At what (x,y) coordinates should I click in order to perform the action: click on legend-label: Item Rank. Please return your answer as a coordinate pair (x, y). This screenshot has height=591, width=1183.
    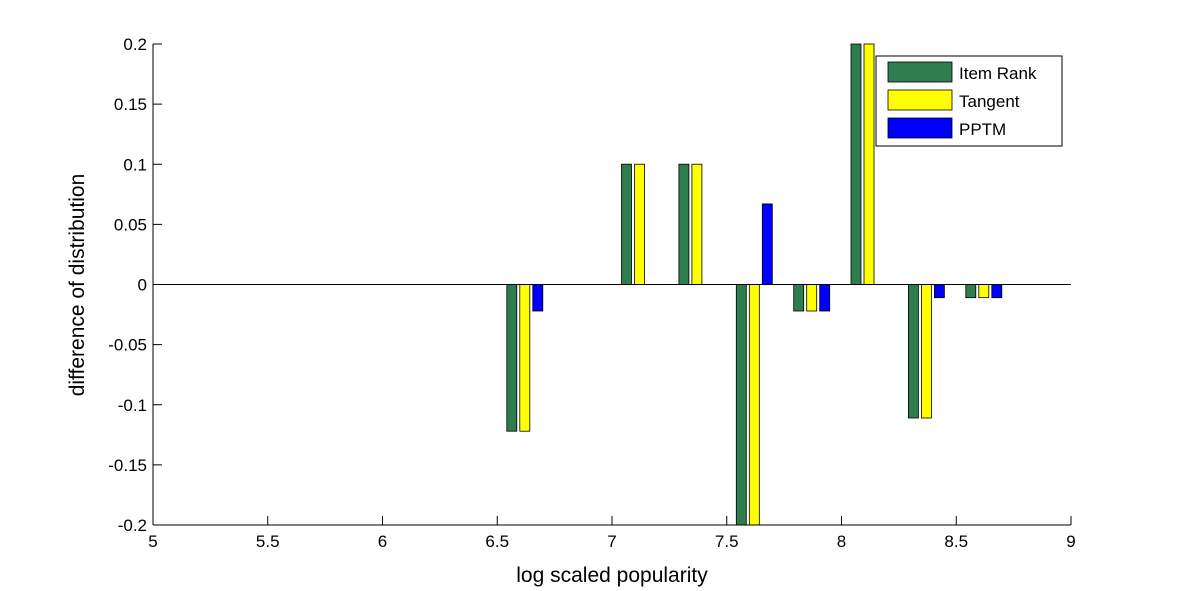
    Looking at the image, I should click on (998, 73).